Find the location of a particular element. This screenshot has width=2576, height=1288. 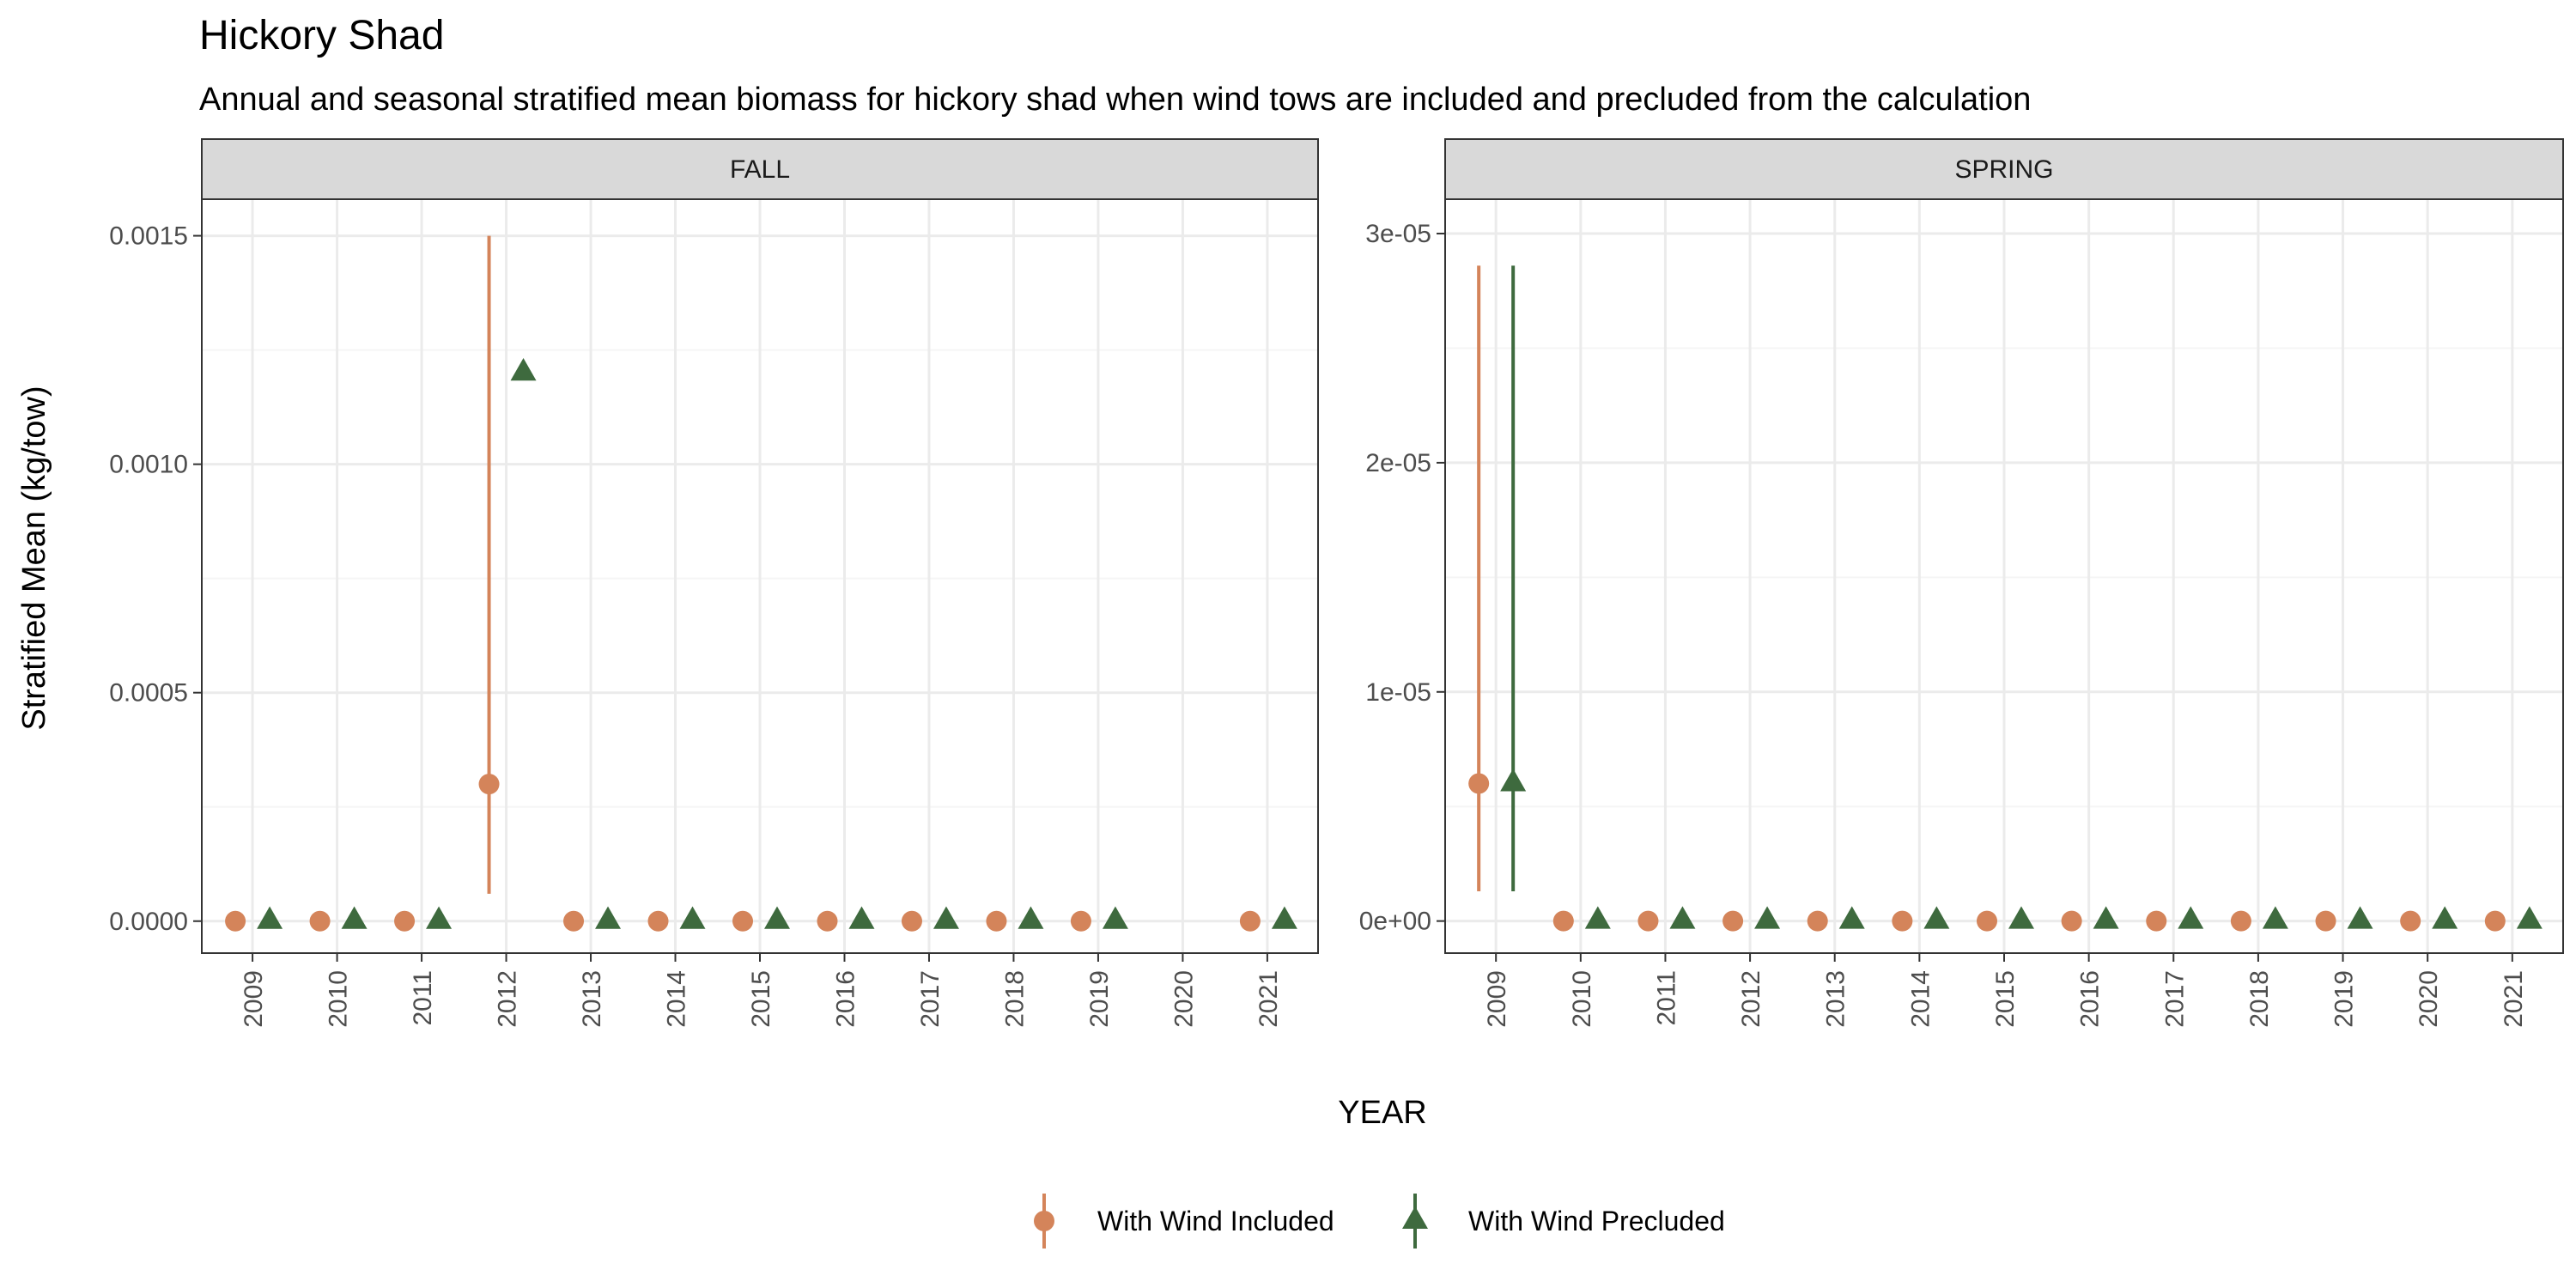

legend-item-wind-precluded: With Wind Precluded is located at coordinates (1564, 1221).